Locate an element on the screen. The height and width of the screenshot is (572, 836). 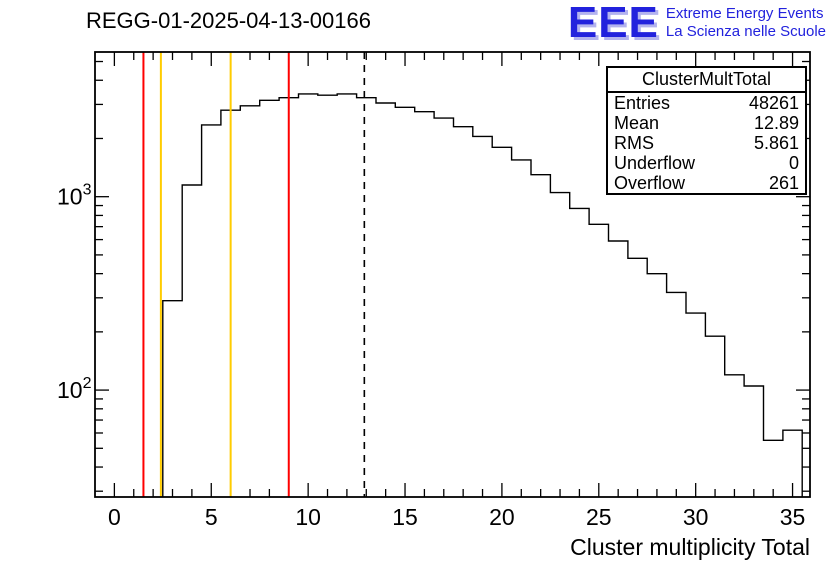
stats-row-underflow: Underflow 0 is located at coordinates (706, 163).